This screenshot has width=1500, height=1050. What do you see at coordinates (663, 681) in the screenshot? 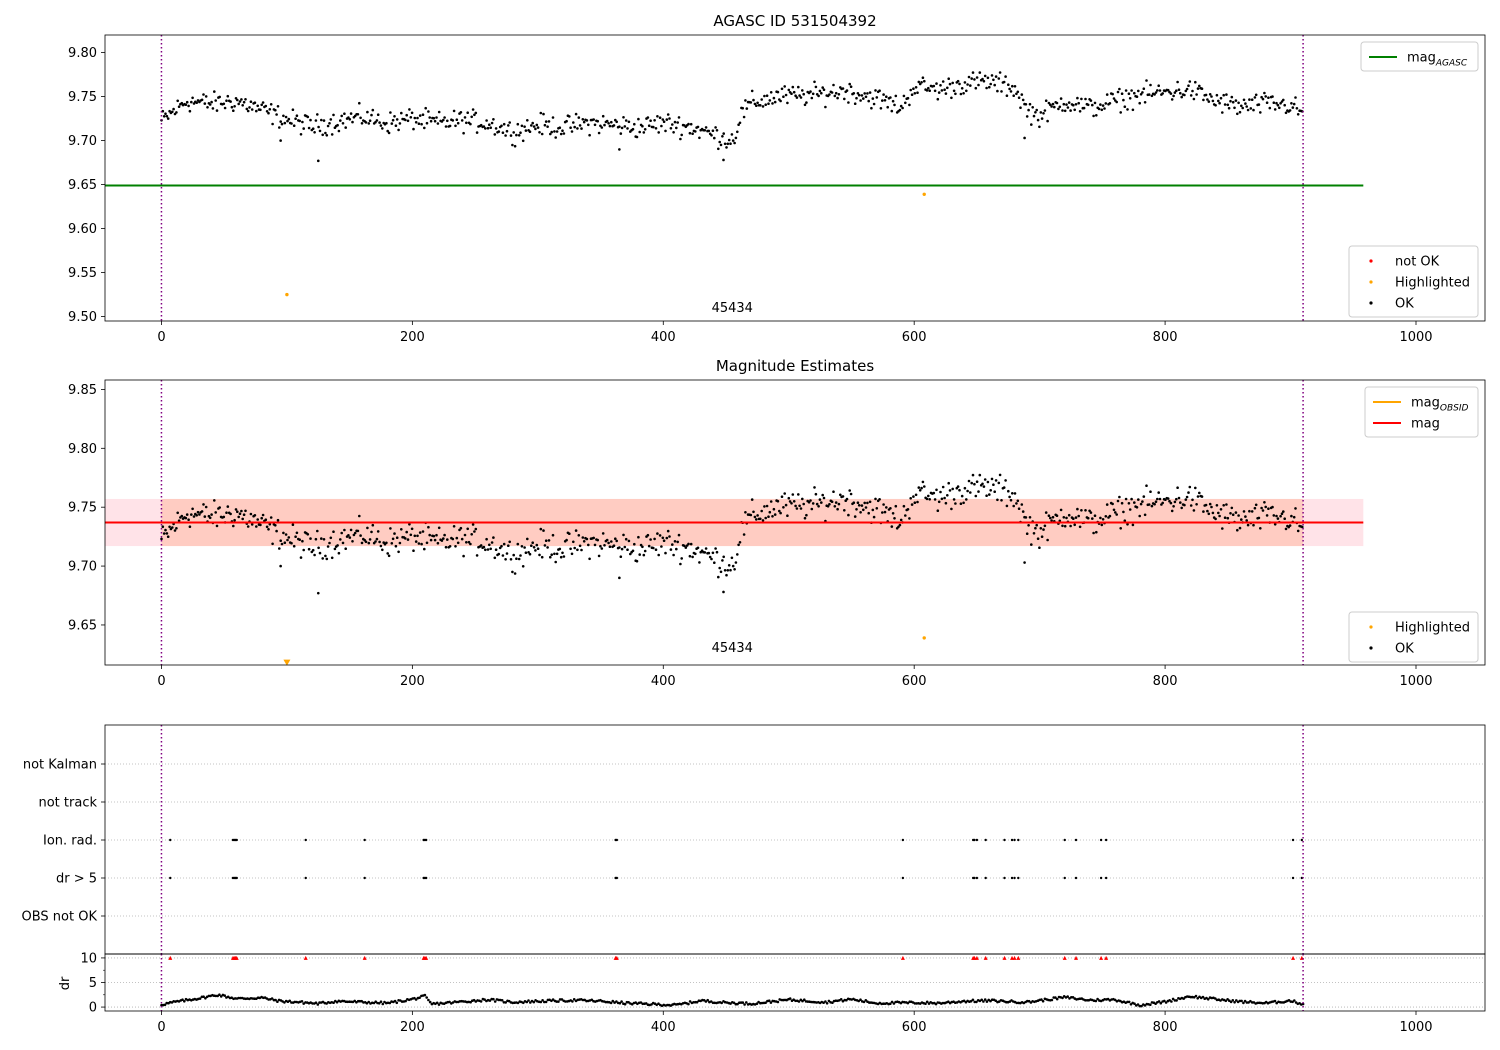
I see `x-tick-label: 400` at bounding box center [663, 681].